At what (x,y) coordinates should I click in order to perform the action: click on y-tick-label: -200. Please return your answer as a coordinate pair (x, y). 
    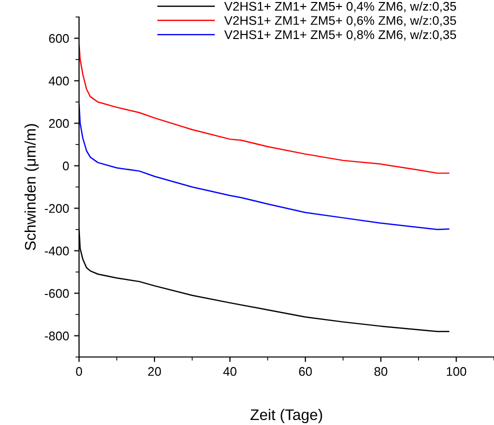
    Looking at the image, I should click on (56, 208).